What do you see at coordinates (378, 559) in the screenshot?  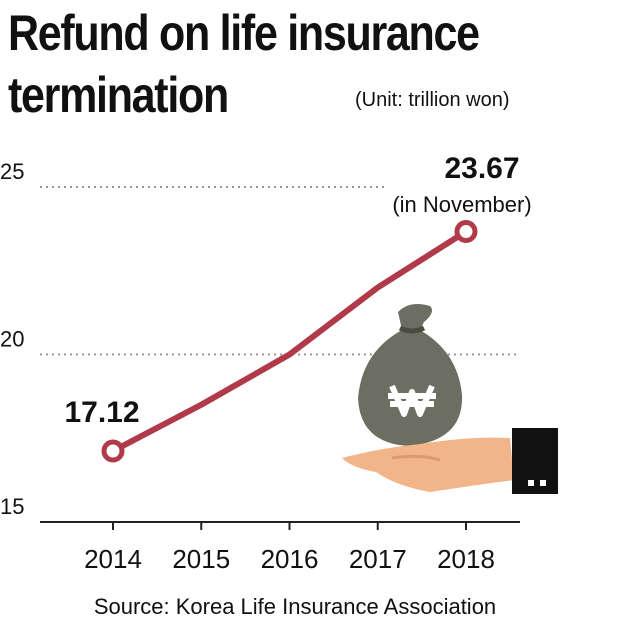 I see `x-tick-label: 2017` at bounding box center [378, 559].